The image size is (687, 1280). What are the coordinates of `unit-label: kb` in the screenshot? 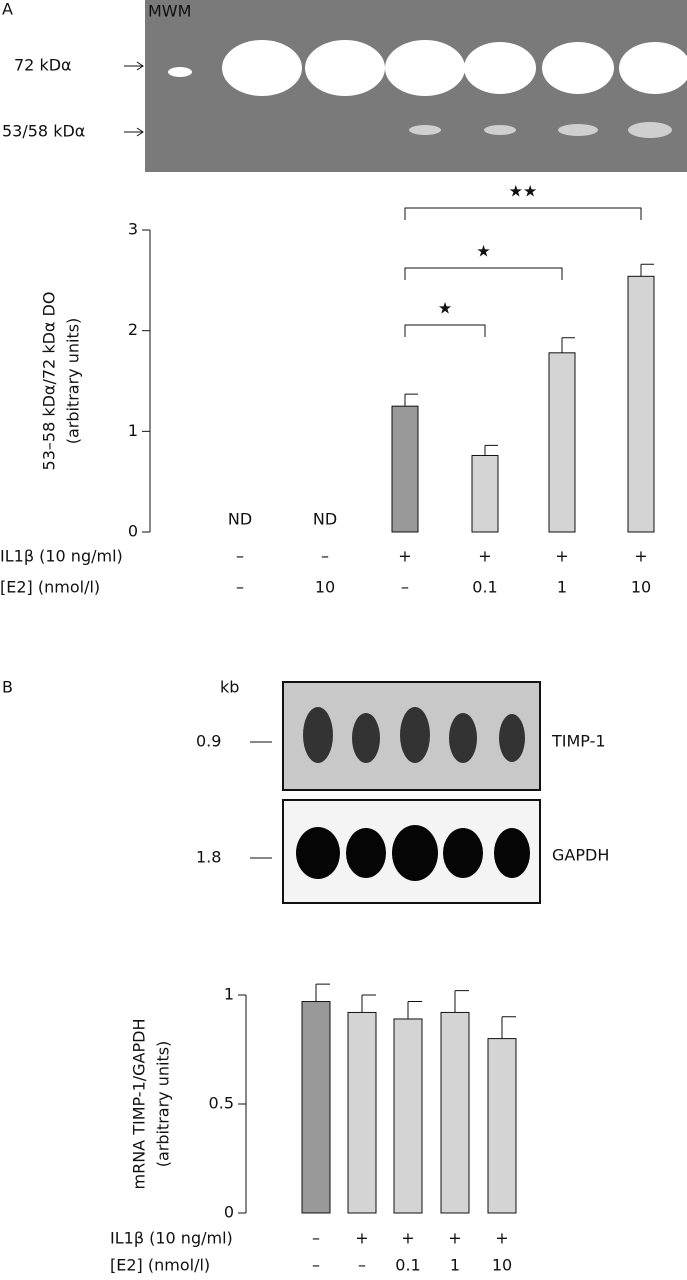 It's located at (229, 687).